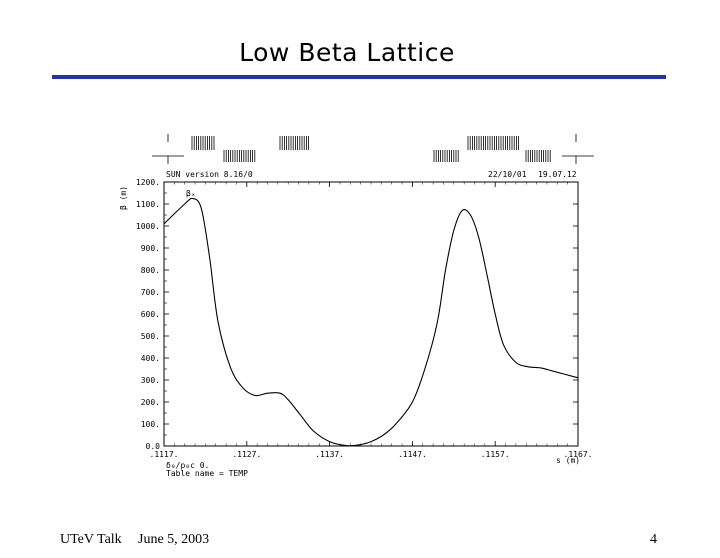 The image size is (720, 558). I want to click on footer-date: June 5, 2003, so click(174, 539).